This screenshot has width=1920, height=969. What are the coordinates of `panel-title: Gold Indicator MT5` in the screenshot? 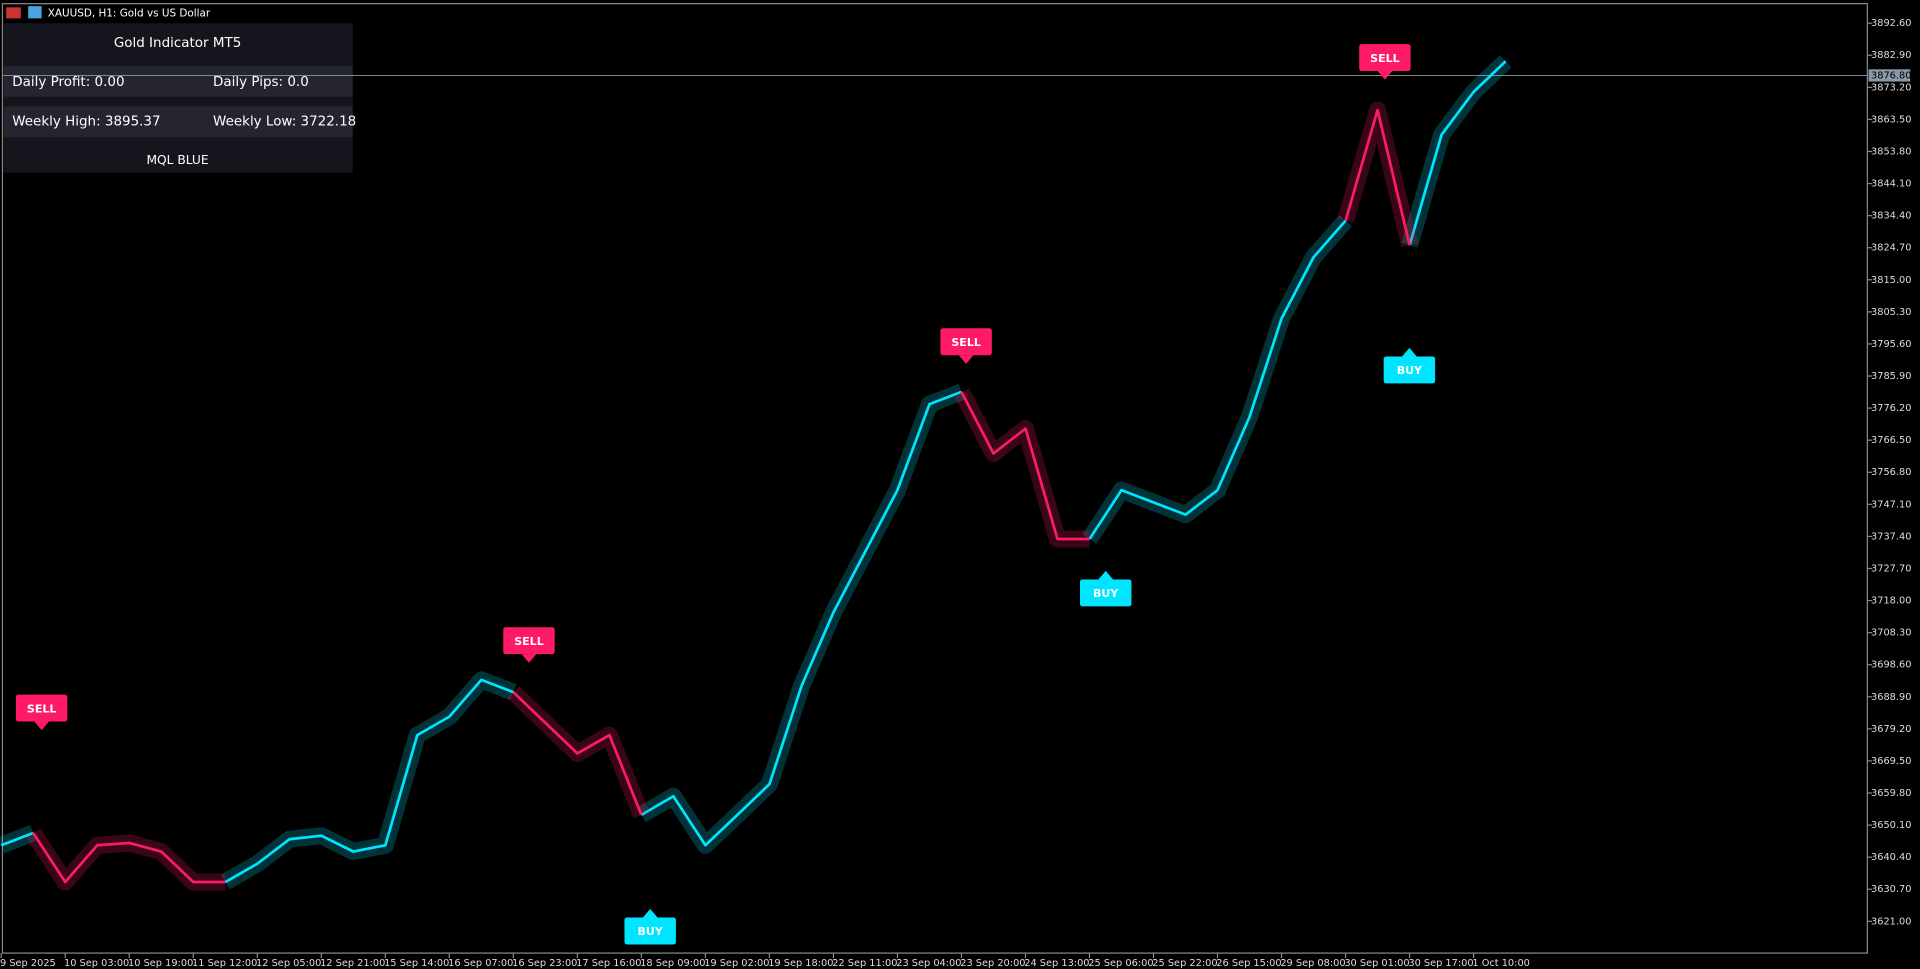 It's located at (177, 43).